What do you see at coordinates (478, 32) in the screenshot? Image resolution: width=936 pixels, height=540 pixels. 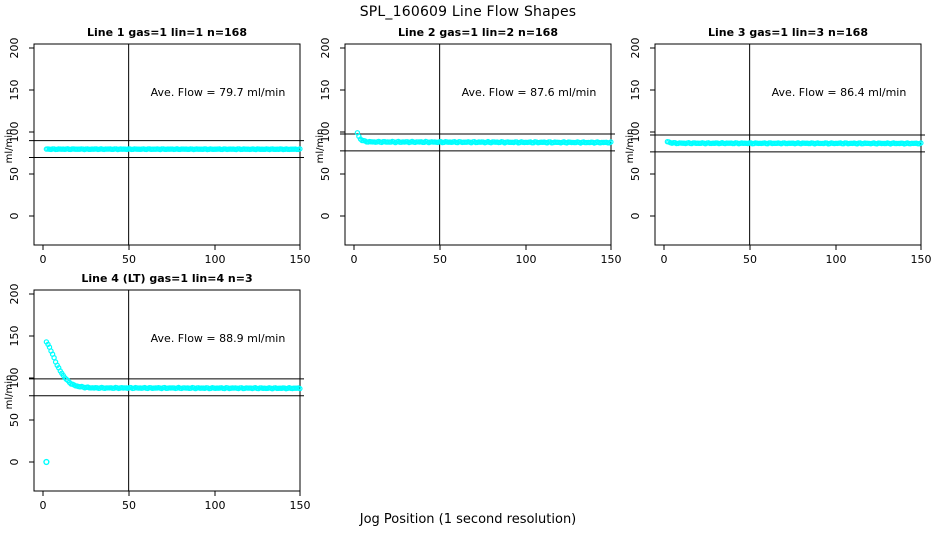 I see `panel-title: Line 2 gas=1 lin=2 n=168` at bounding box center [478, 32].